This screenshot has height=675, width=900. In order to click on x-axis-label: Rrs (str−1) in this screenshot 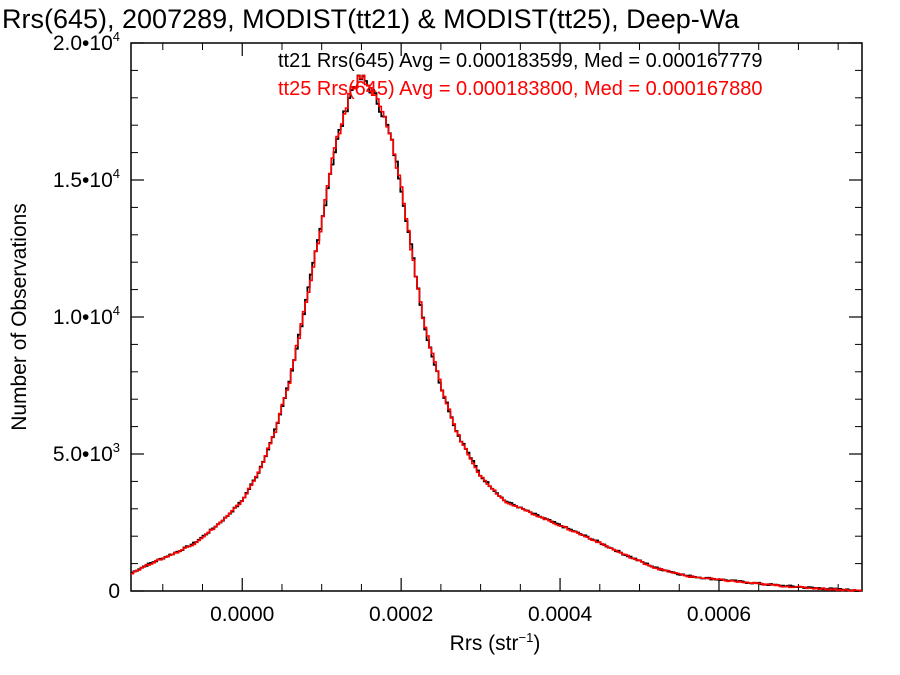, I will do `click(495, 642)`.